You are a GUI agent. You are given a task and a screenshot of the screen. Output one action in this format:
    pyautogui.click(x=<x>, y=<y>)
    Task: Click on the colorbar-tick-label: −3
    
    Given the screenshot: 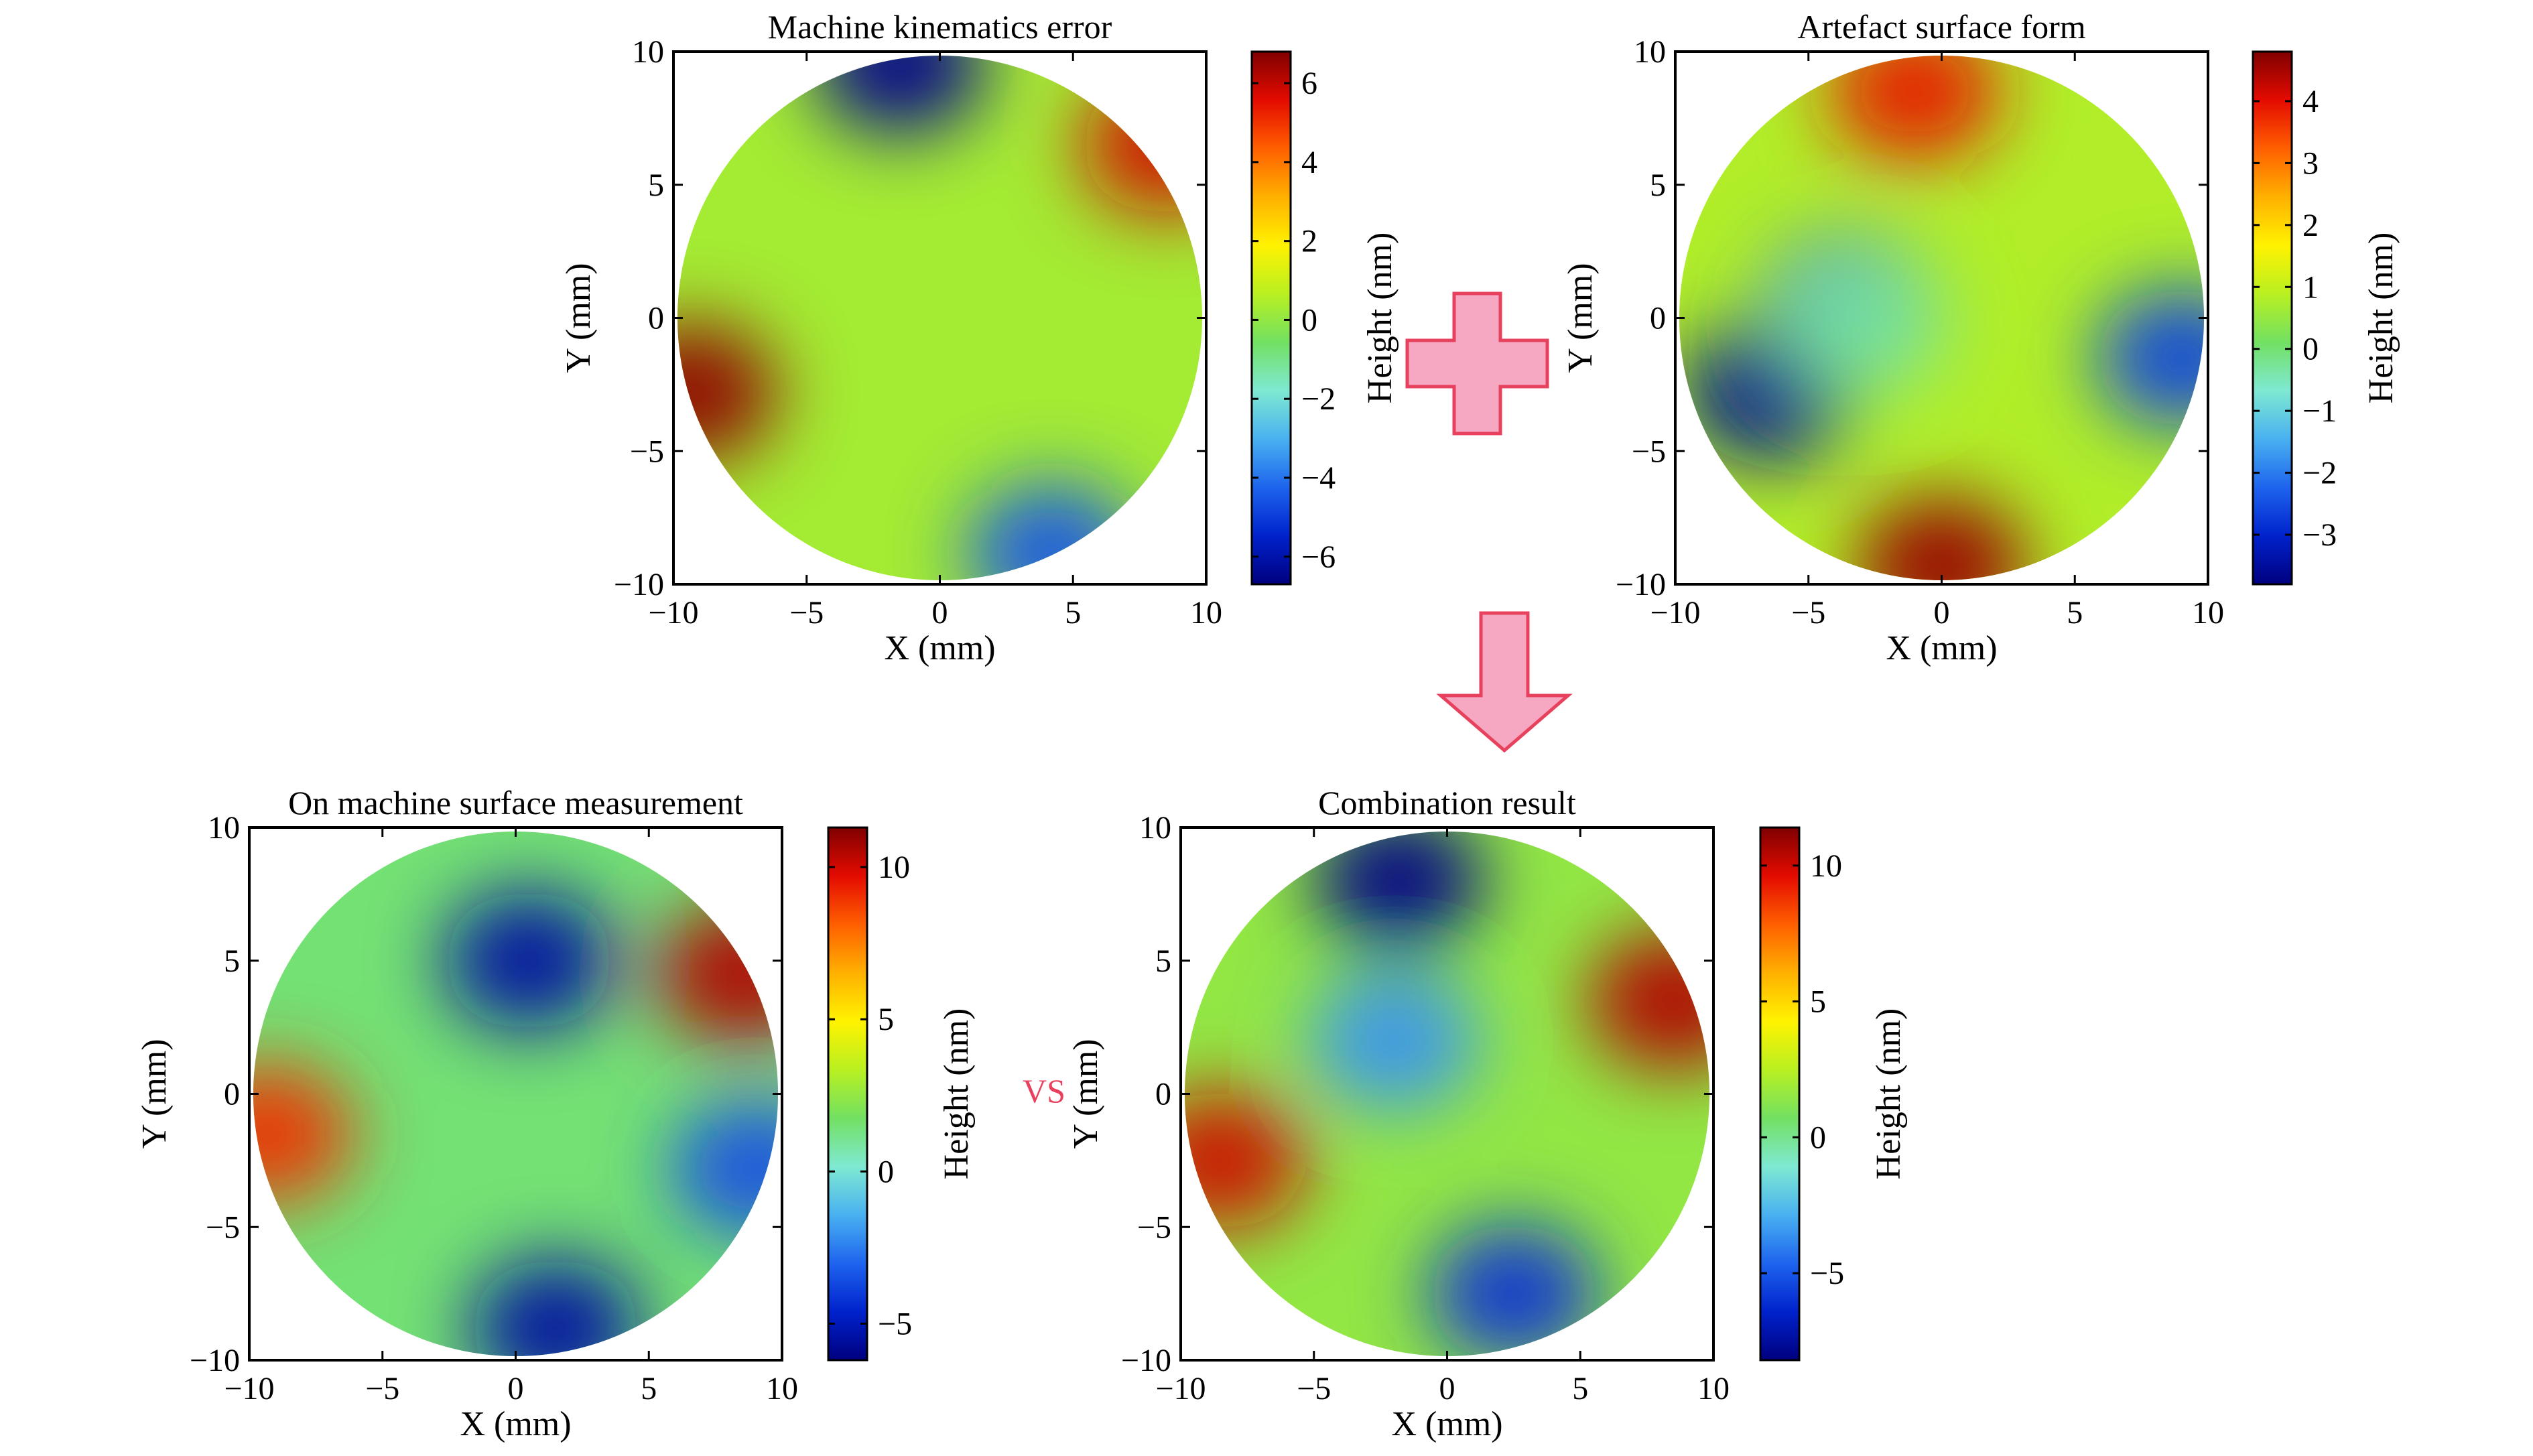 What is the action you would take?
    pyautogui.click(x=2319, y=535)
    